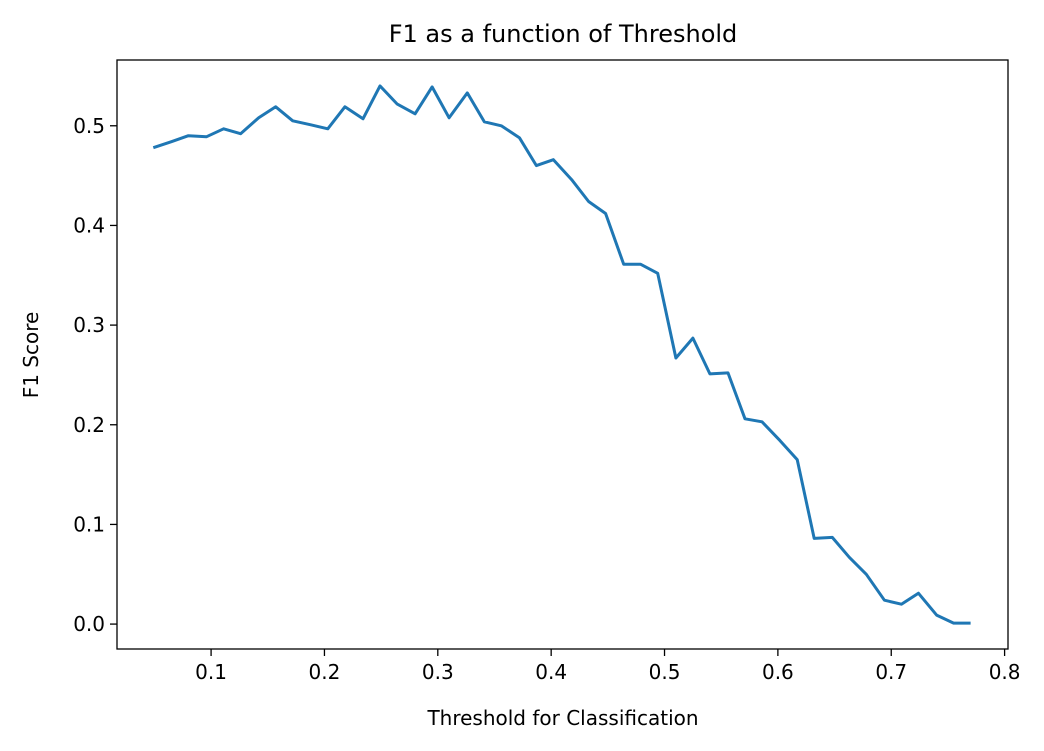  What do you see at coordinates (89, 524) in the screenshot?
I see `y-tick-label: 0.1` at bounding box center [89, 524].